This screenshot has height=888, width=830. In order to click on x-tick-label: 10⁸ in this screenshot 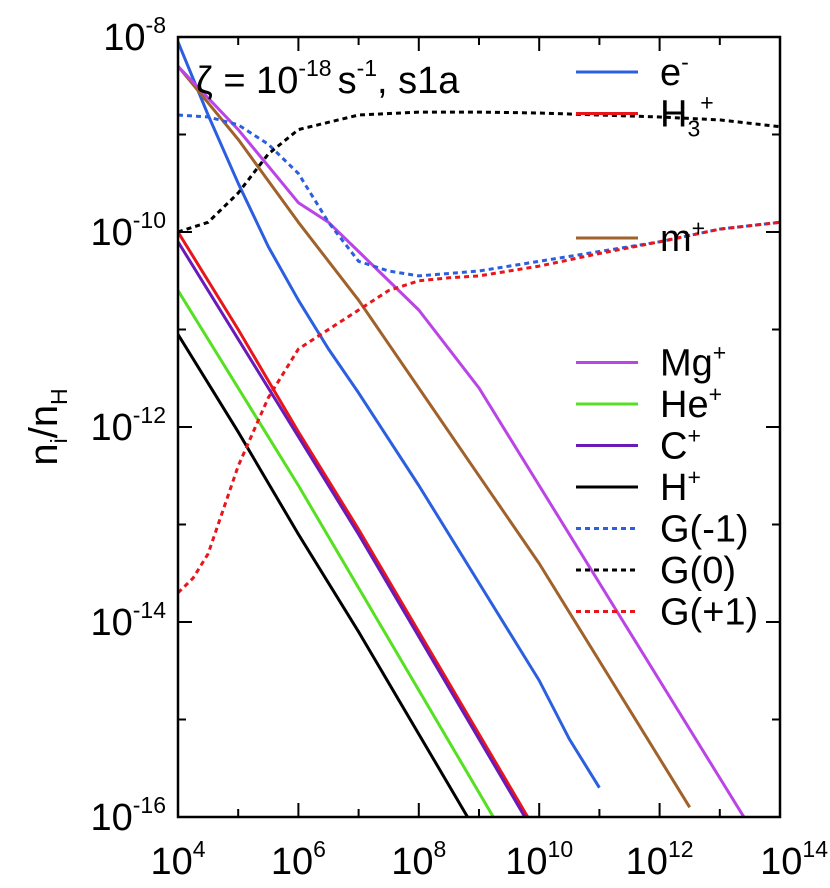, I will do `click(418, 859)`.